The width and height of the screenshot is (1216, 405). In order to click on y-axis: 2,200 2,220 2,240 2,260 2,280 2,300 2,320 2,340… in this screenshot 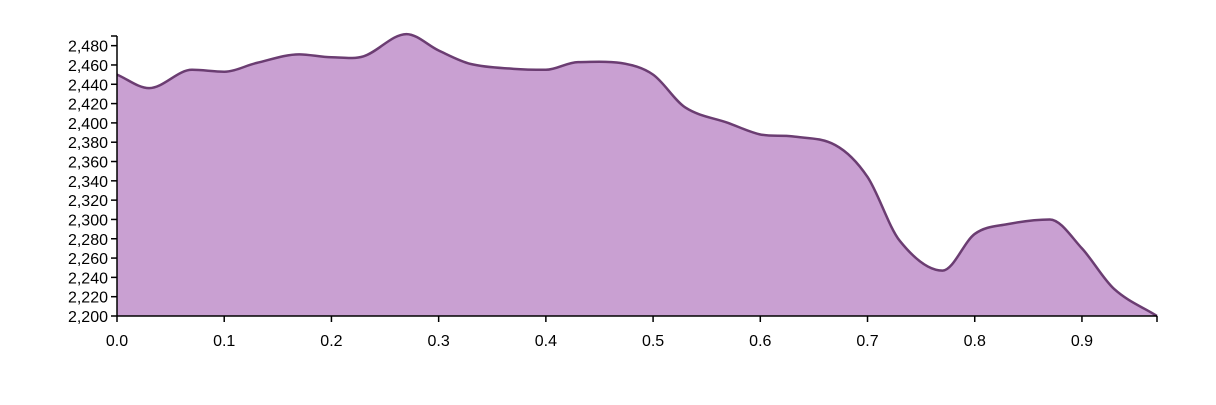, I will do `click(93, 180)`.